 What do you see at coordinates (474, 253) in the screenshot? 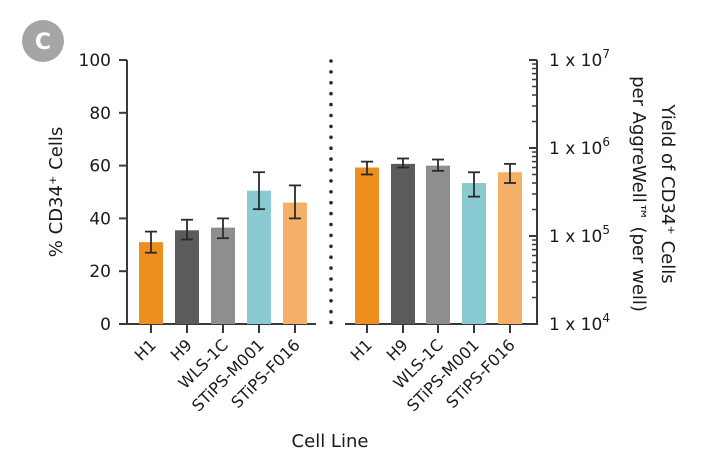
I see `right-bar-stips-m001` at bounding box center [474, 253].